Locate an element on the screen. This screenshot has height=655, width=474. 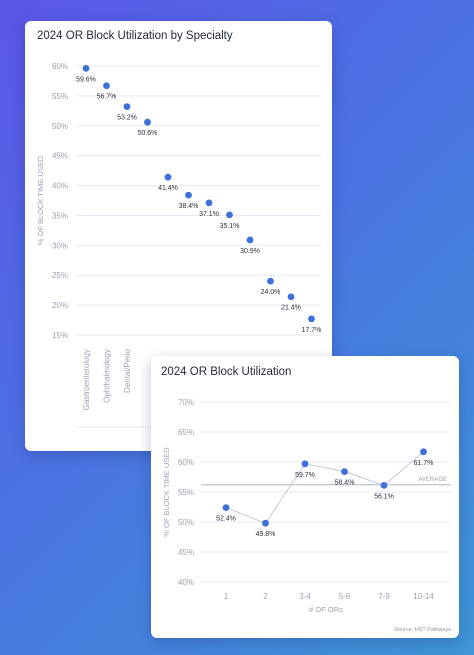
series-line is located at coordinates (324, 487).